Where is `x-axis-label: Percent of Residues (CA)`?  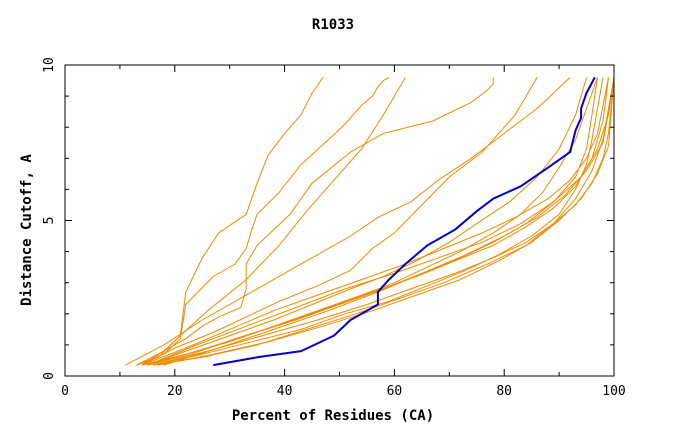 x-axis-label: Percent of Residues (CA) is located at coordinates (333, 416).